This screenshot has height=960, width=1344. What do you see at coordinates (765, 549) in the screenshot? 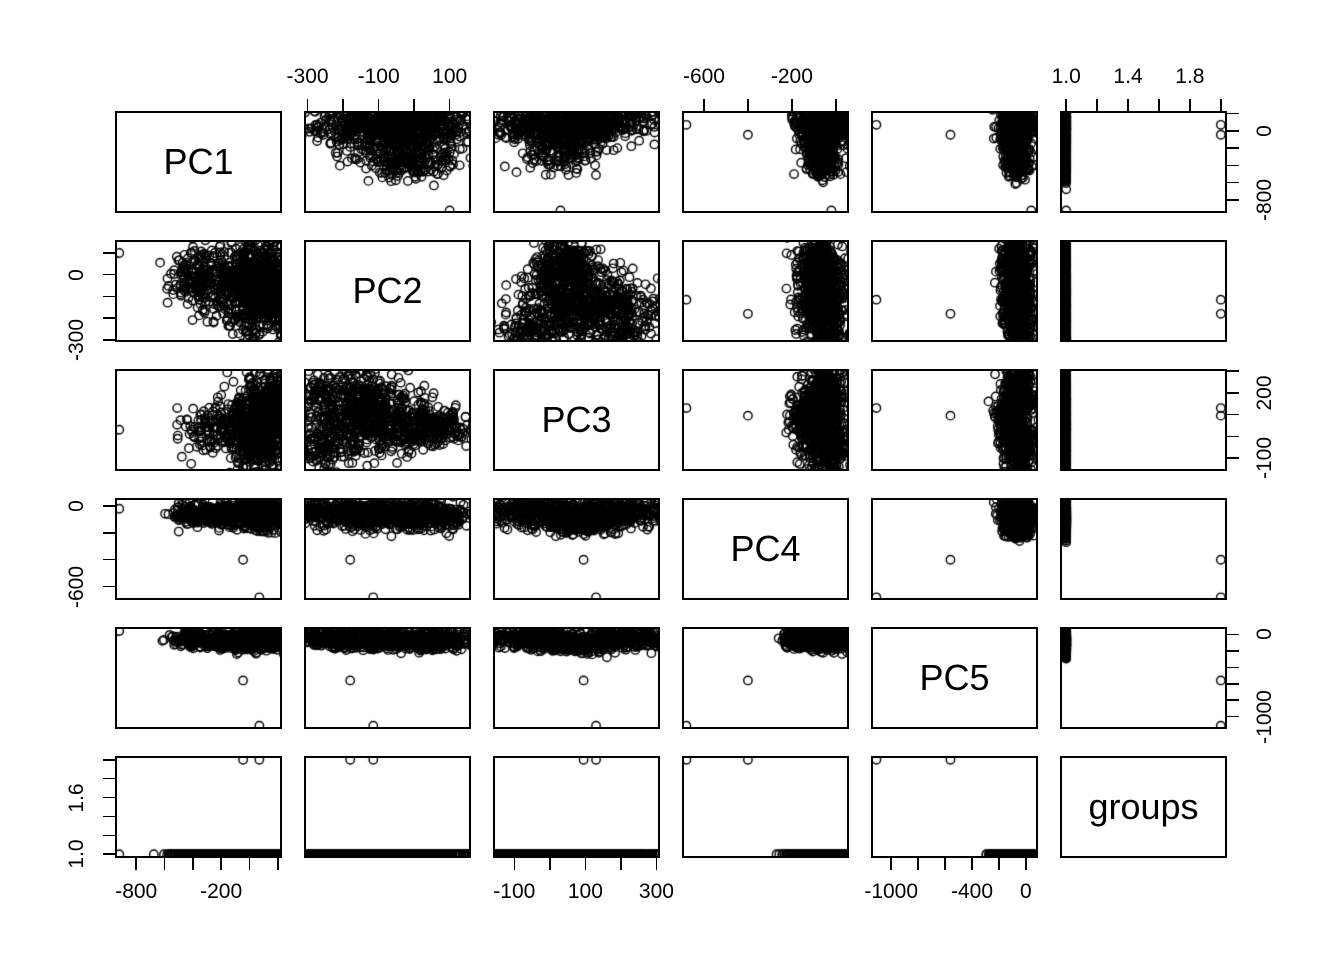
I see `panel-r4c4-diagonal: PC4` at bounding box center [765, 549].